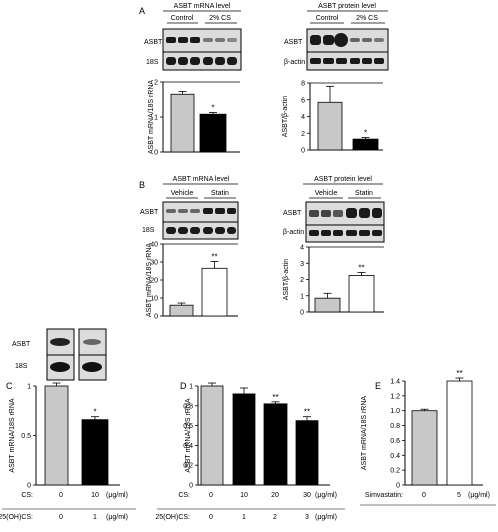 Image resolution: width=498 pixels, height=532 pixels. I want to click on blot-group-label: Statin, so click(220, 193).